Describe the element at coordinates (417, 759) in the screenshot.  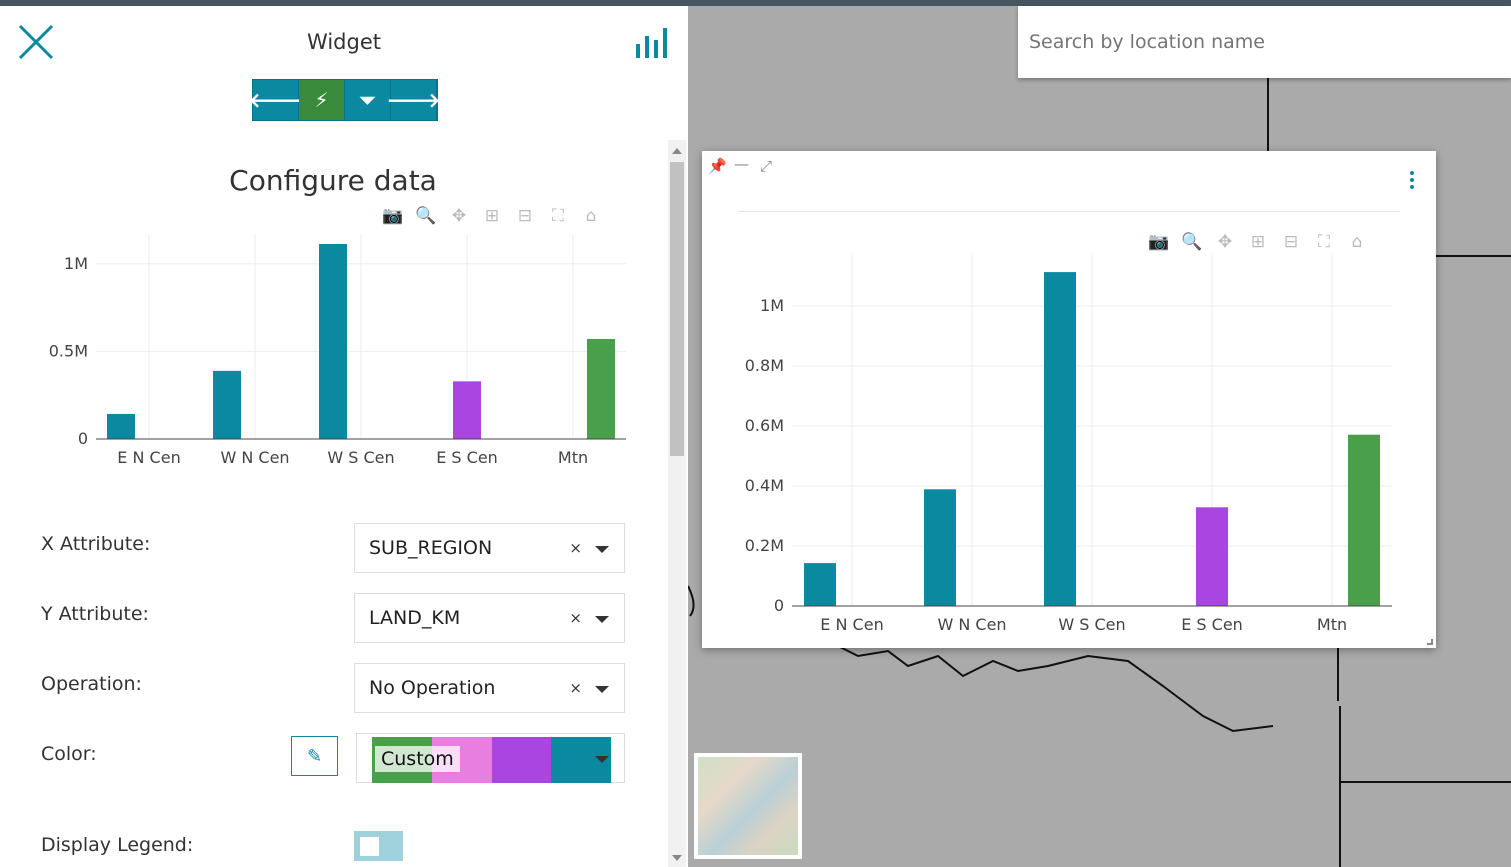
I see `color-scheme-value: Custom` at that location.